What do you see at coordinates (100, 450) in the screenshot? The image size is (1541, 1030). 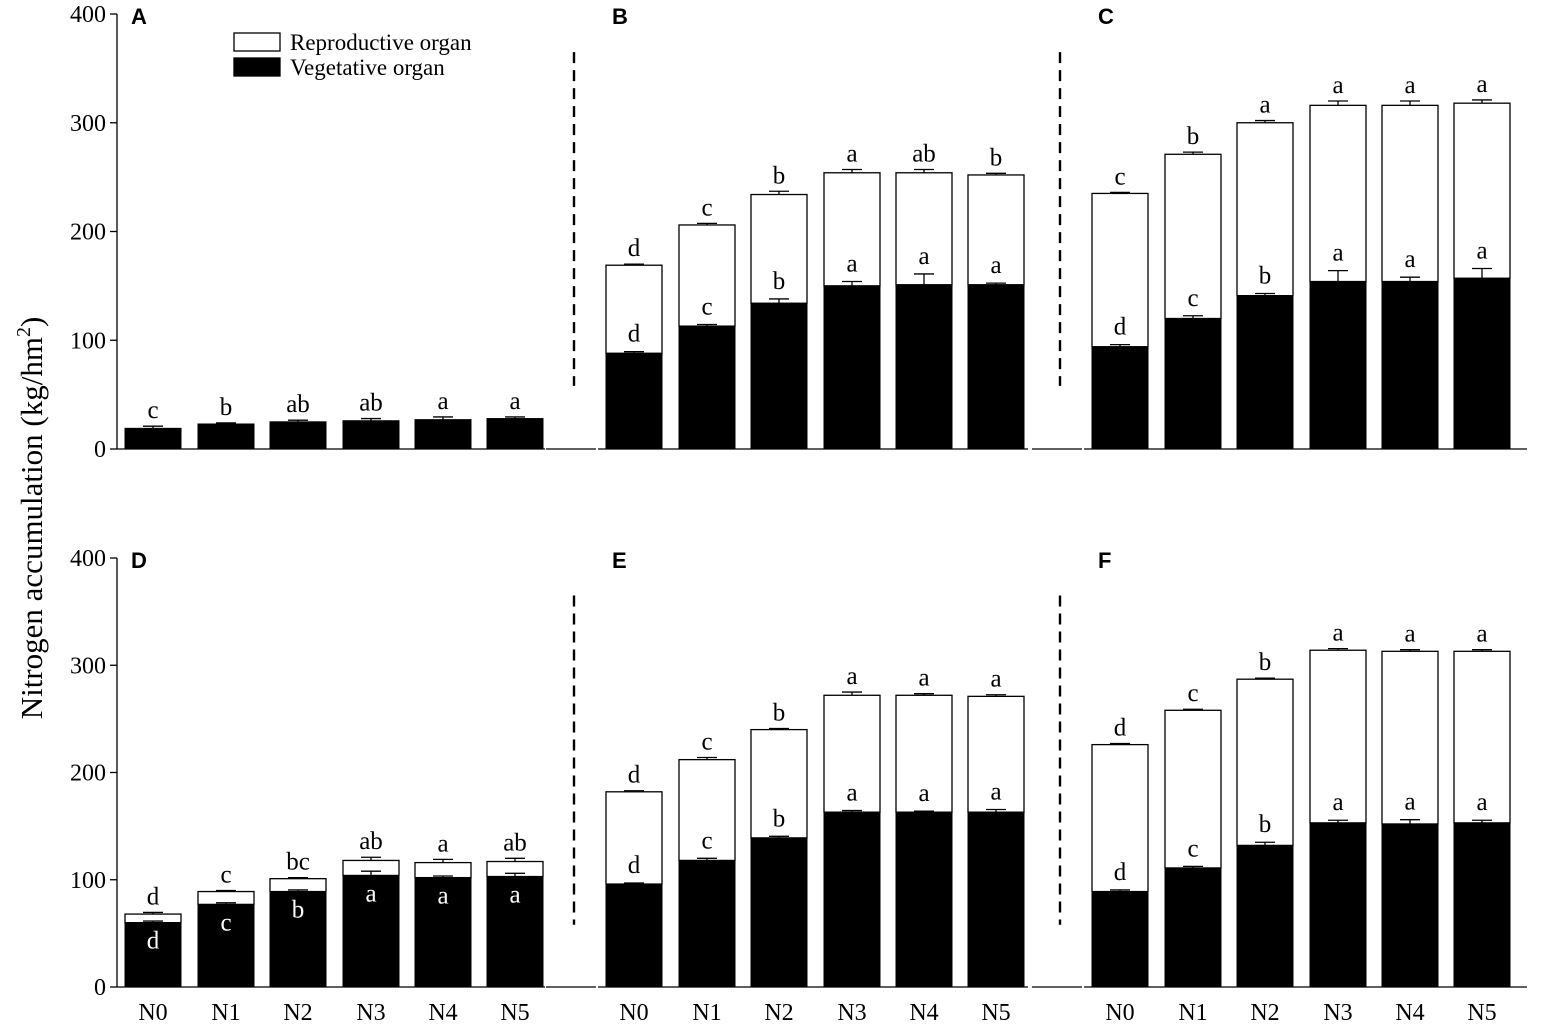 I see `y-tick-label: 0` at bounding box center [100, 450].